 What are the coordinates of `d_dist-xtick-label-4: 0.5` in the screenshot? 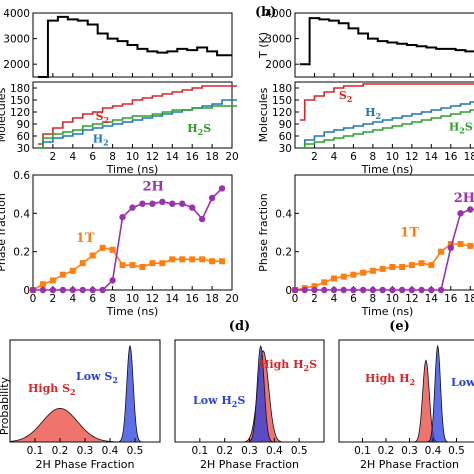 It's located at (299, 451).